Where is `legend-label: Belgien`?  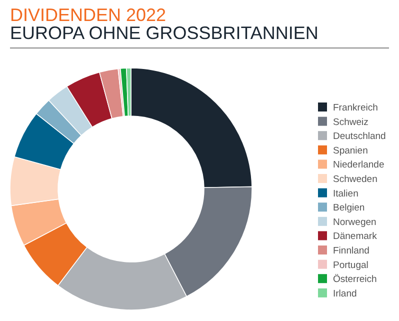 legend-label: Belgien is located at coordinates (349, 208).